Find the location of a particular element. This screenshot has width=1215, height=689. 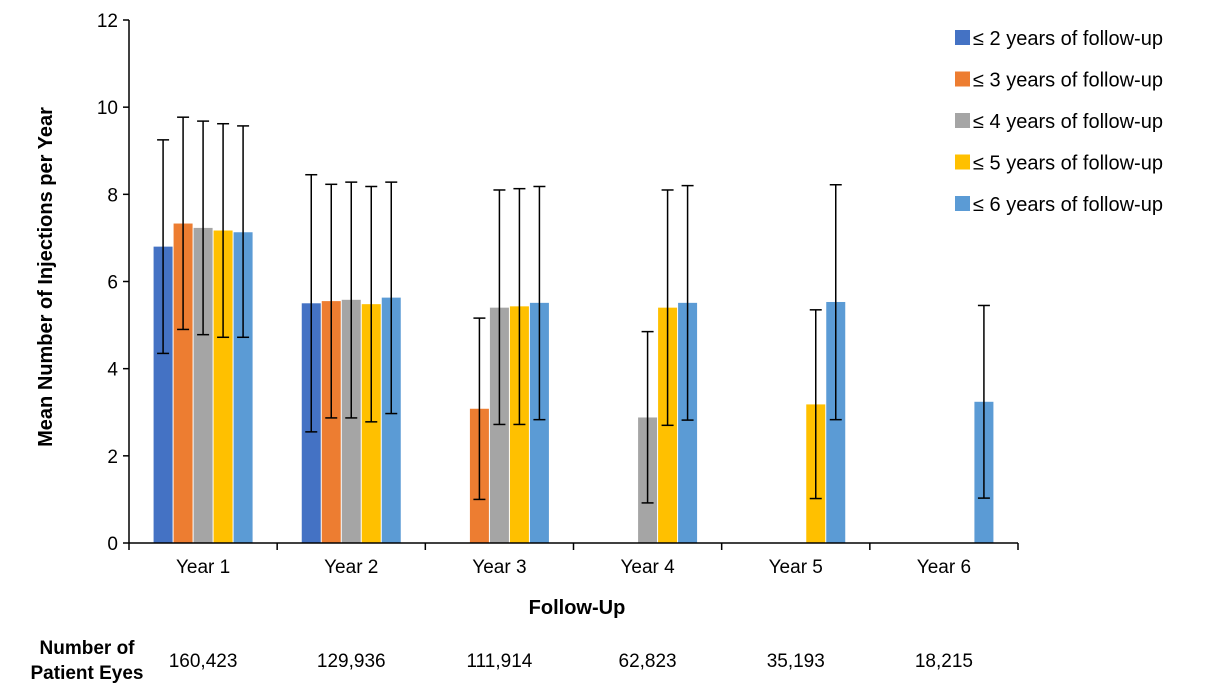

x-tick-label: Year 6 is located at coordinates (944, 567).